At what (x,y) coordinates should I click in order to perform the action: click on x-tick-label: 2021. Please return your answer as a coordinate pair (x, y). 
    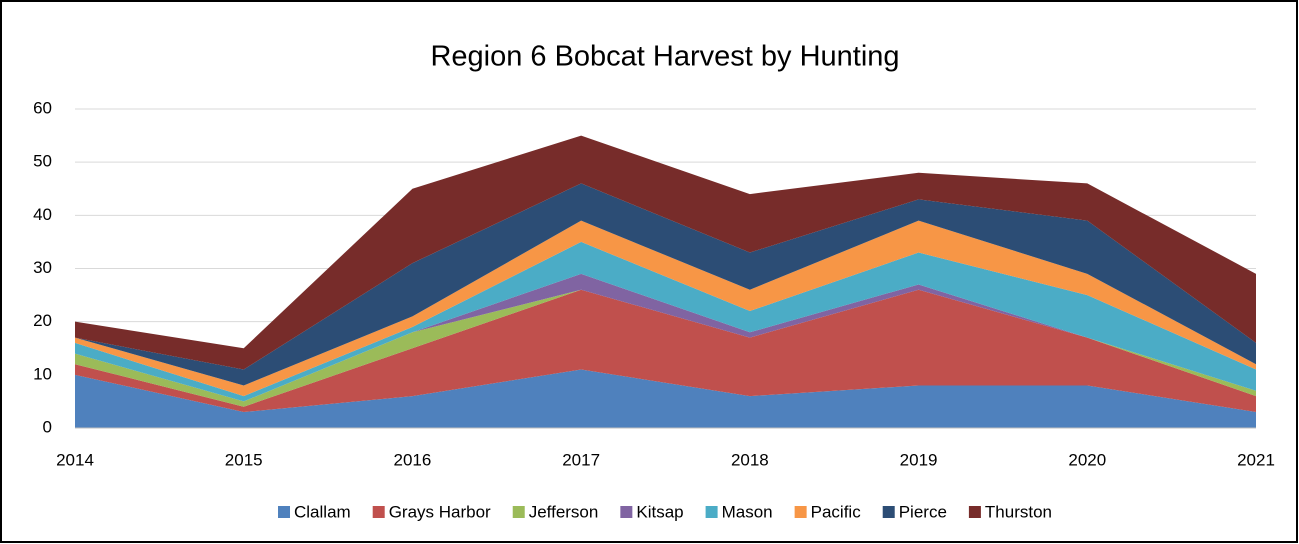
    Looking at the image, I should click on (1256, 459).